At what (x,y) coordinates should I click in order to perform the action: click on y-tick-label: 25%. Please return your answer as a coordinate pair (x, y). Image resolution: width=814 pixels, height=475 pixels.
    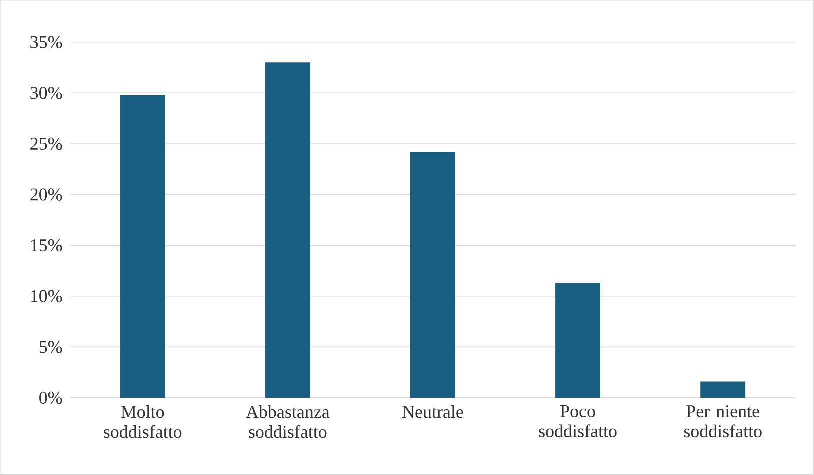
    Looking at the image, I should click on (46, 144).